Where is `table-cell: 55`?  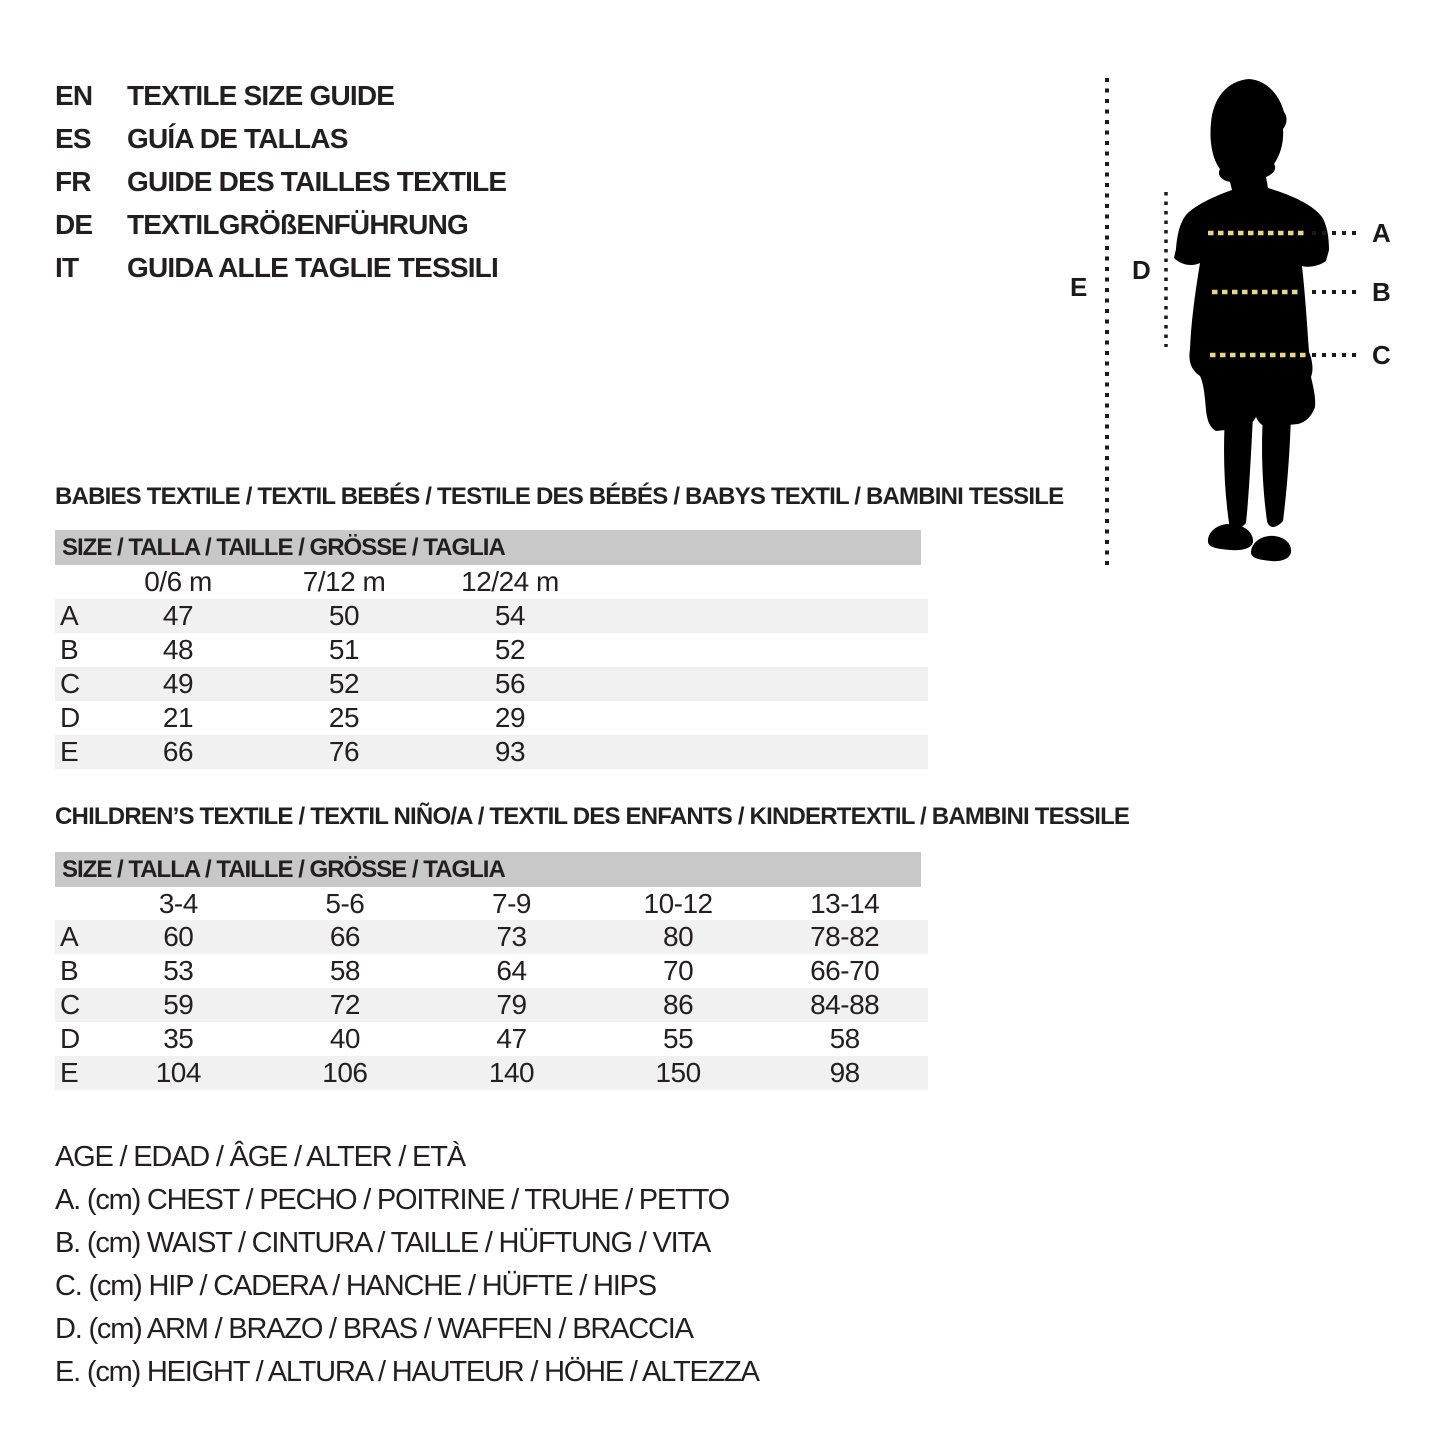
table-cell: 55 is located at coordinates (678, 1038).